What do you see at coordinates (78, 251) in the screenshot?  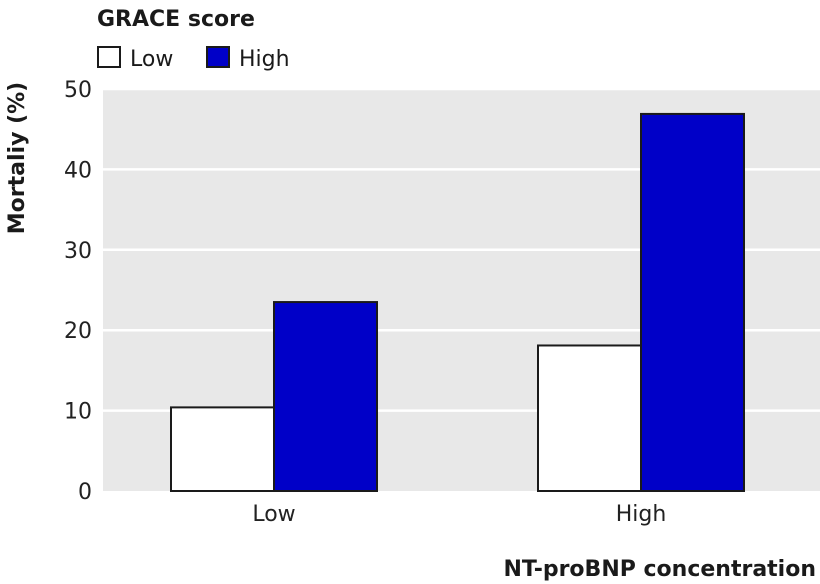 I see `y-tick-label: 30` at bounding box center [78, 251].